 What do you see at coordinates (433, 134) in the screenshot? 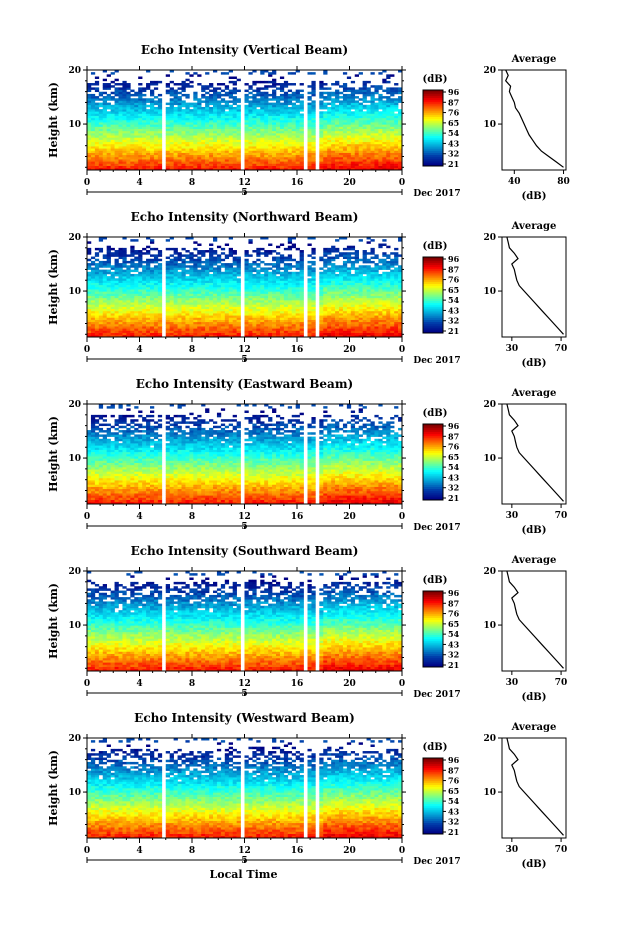
I see `colorbar-segment` at bounding box center [433, 134].